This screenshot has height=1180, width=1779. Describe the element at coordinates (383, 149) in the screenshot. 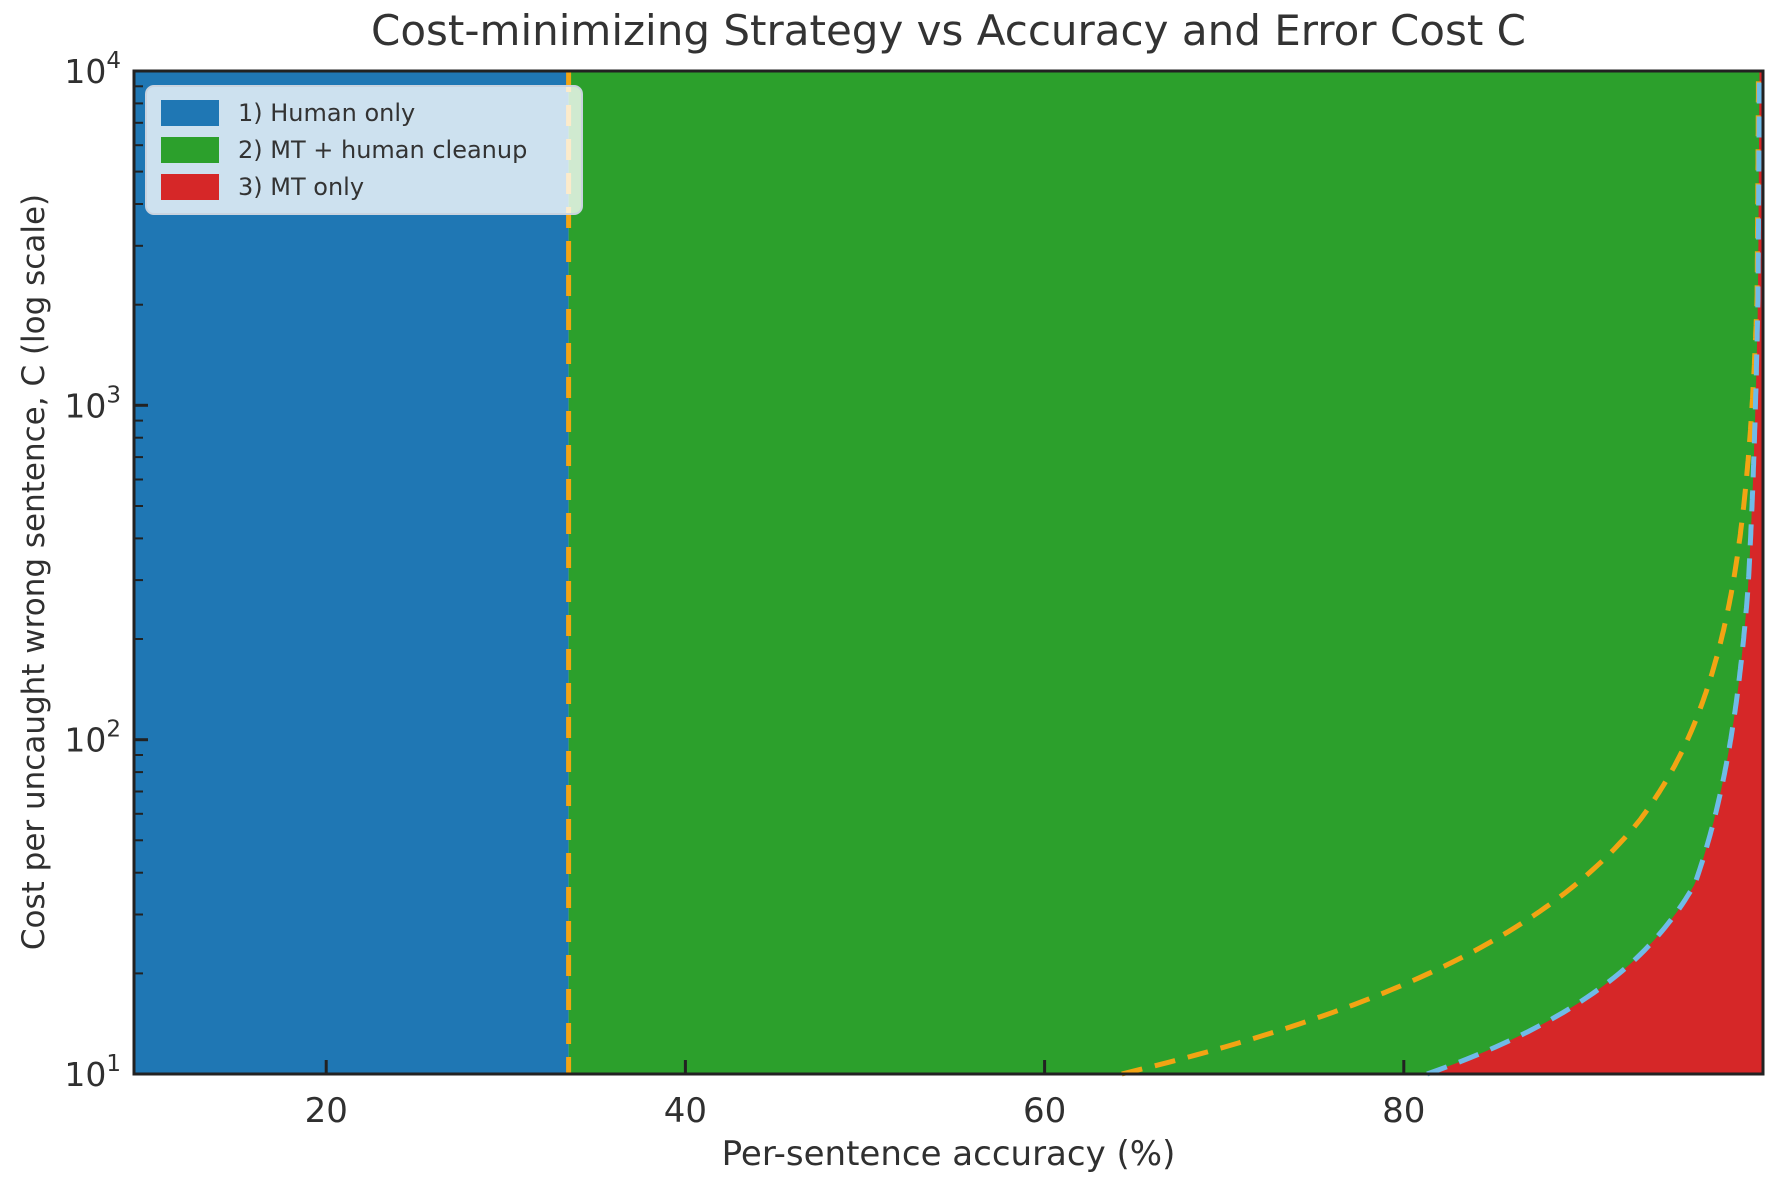

I see `legend-label: 2) MT + human cleanup` at that location.